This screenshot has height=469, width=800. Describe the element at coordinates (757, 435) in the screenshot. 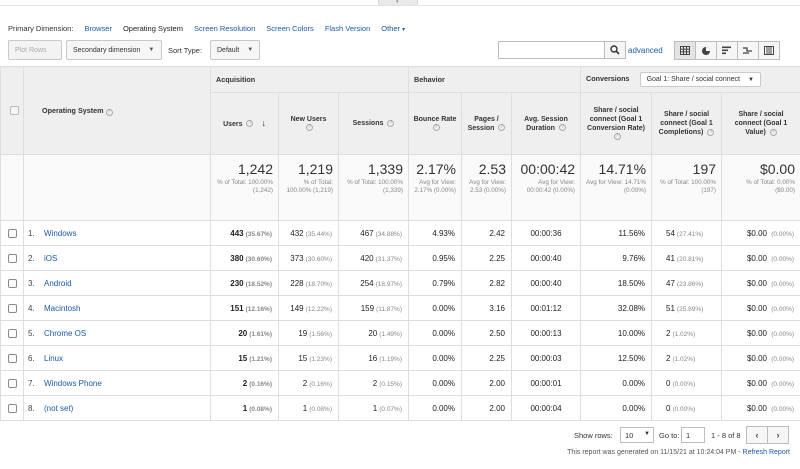

I see `prev-page-button: ‹` at that location.